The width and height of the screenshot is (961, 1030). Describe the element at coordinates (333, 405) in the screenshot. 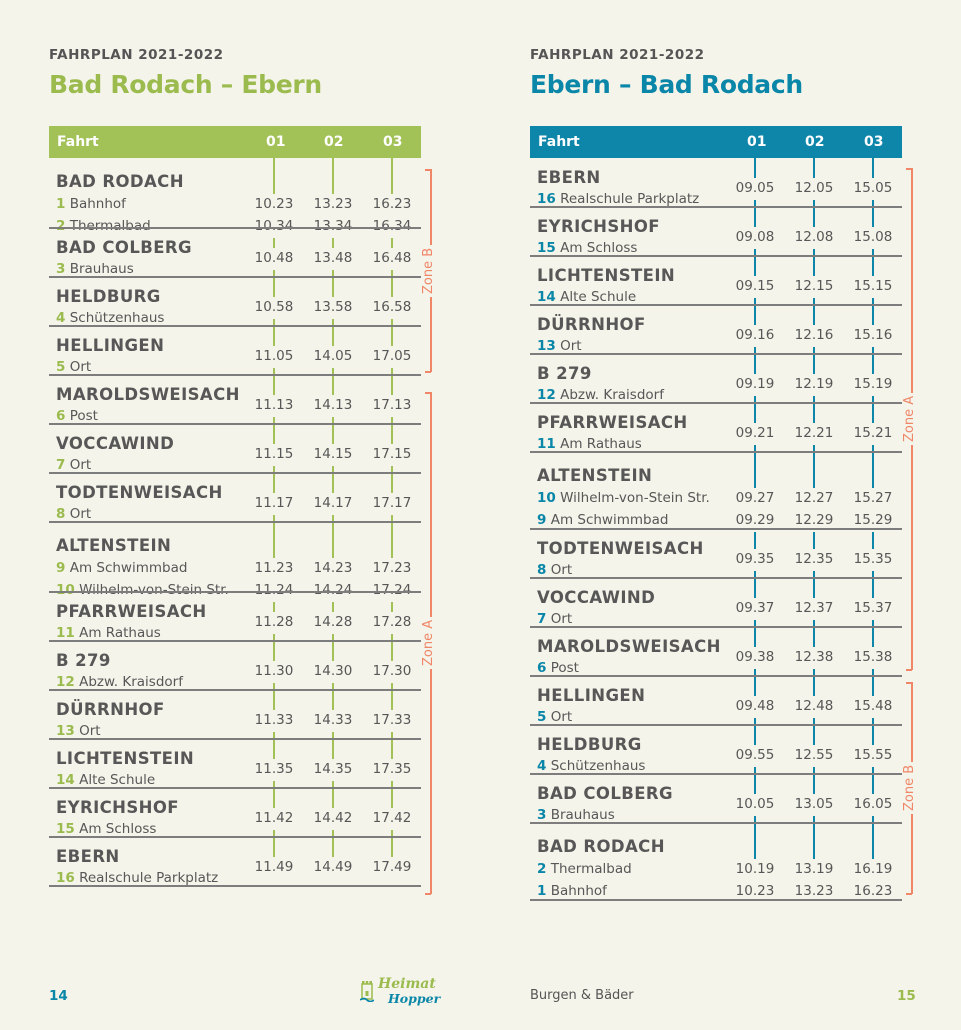

I see `departure-time: 14.13` at that location.